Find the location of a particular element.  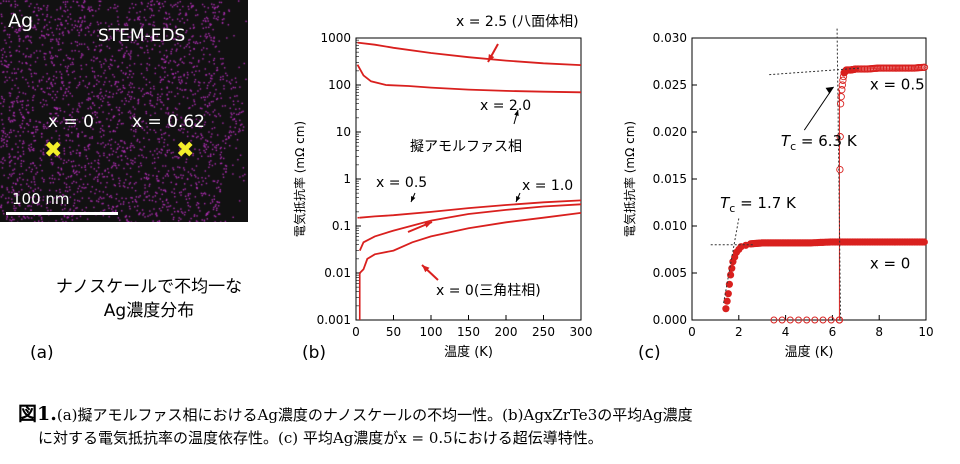

x-tick-label: 200 is located at coordinates (506, 332).